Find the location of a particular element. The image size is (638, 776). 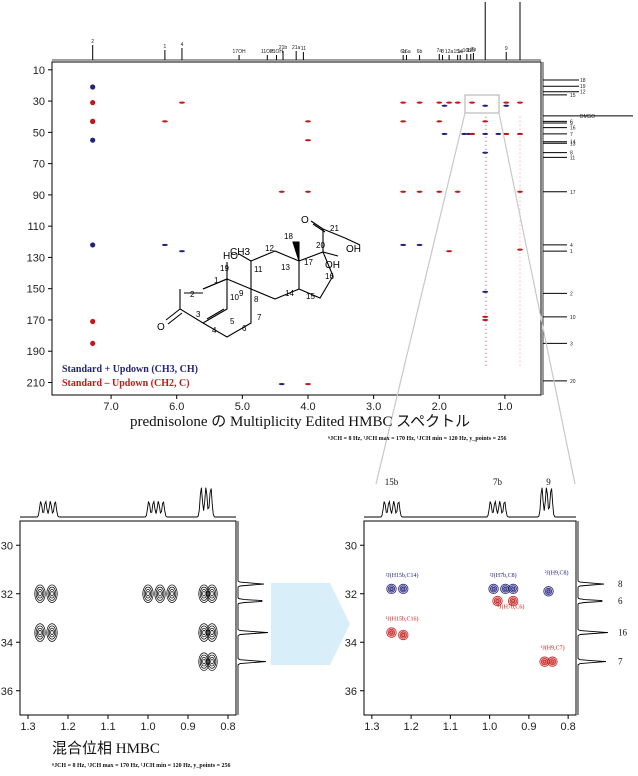

c-peak-label: 20 is located at coordinates (573, 382).